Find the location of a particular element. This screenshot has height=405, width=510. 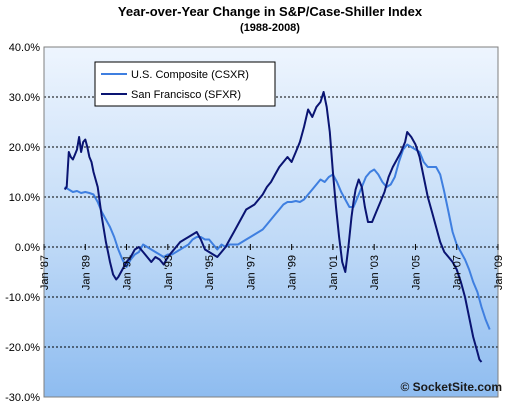

x-tick-label: Jan '99 is located at coordinates (293, 272).